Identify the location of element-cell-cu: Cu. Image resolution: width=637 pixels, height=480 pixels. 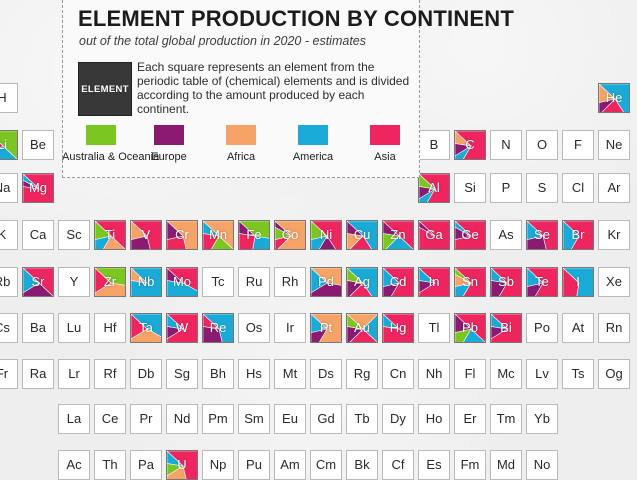
(362, 235).